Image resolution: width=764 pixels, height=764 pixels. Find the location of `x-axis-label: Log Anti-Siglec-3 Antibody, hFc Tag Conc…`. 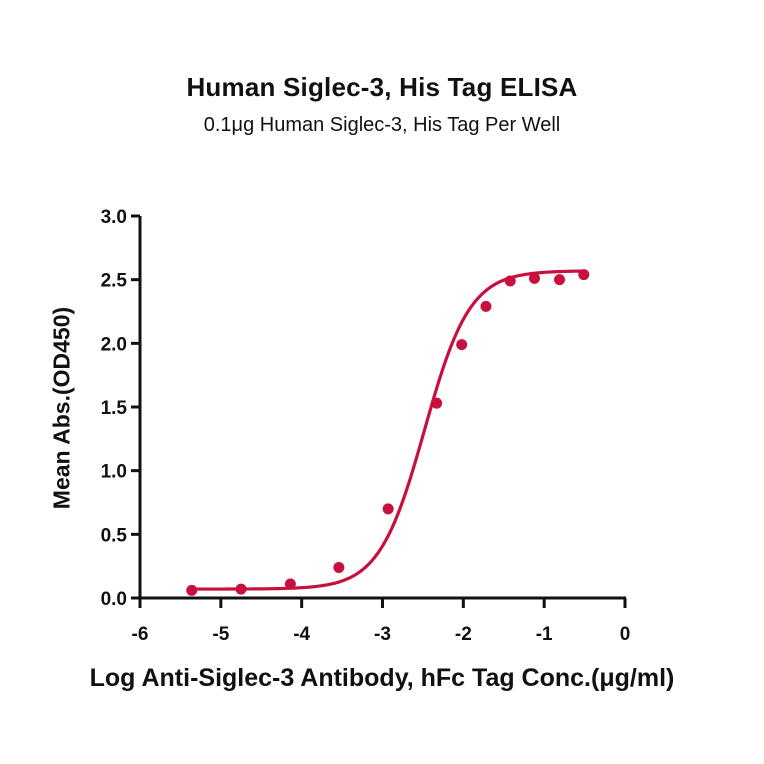

x-axis-label: Log Anti-Siglec-3 Antibody, hFc Tag Conc… is located at coordinates (382, 678).